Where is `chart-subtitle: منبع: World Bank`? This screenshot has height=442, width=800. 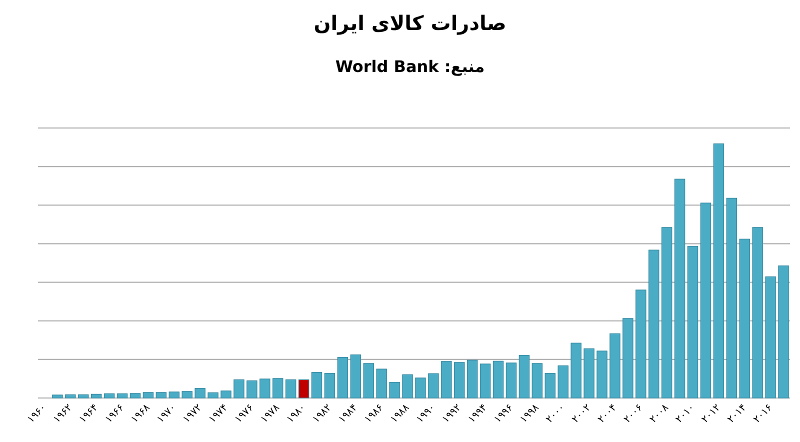 chart-subtitle: منبع: World Bank is located at coordinates (410, 66).